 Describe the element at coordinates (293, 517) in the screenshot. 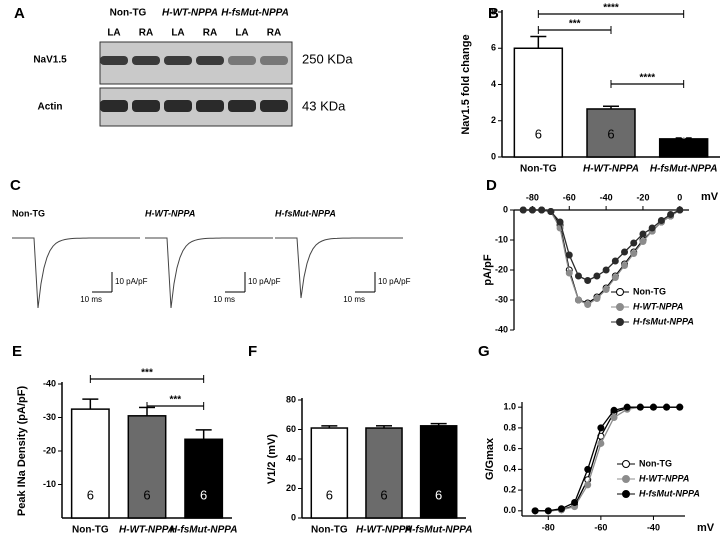

I see `y-tick-label: 0` at that location.